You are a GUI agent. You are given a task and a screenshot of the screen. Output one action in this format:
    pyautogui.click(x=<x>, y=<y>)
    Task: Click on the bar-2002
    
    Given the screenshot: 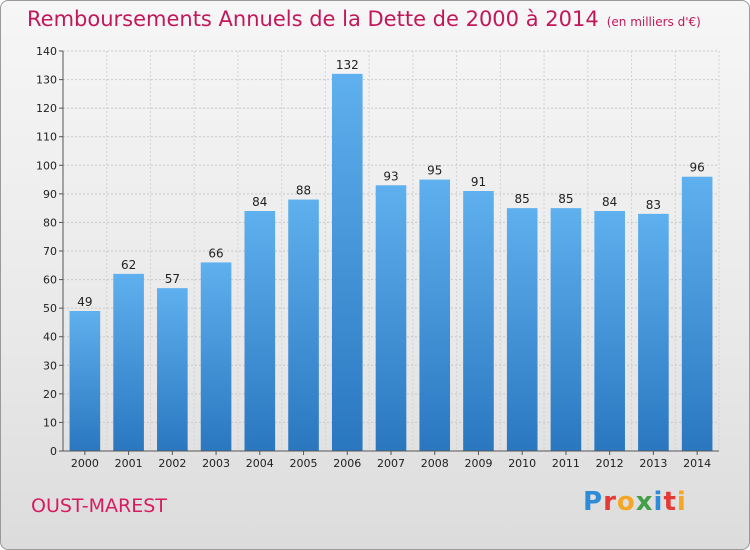 What is the action you would take?
    pyautogui.click(x=172, y=369)
    